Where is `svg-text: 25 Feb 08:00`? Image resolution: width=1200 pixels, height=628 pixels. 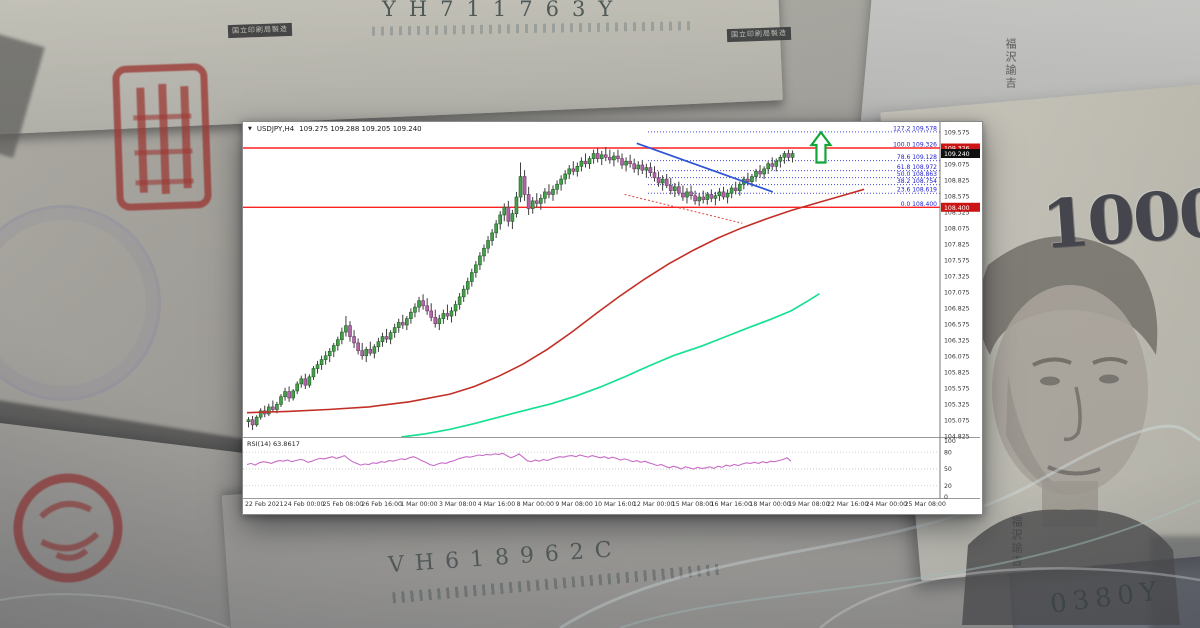
svg-text: 25 Feb 08:00 is located at coordinates (343, 504).